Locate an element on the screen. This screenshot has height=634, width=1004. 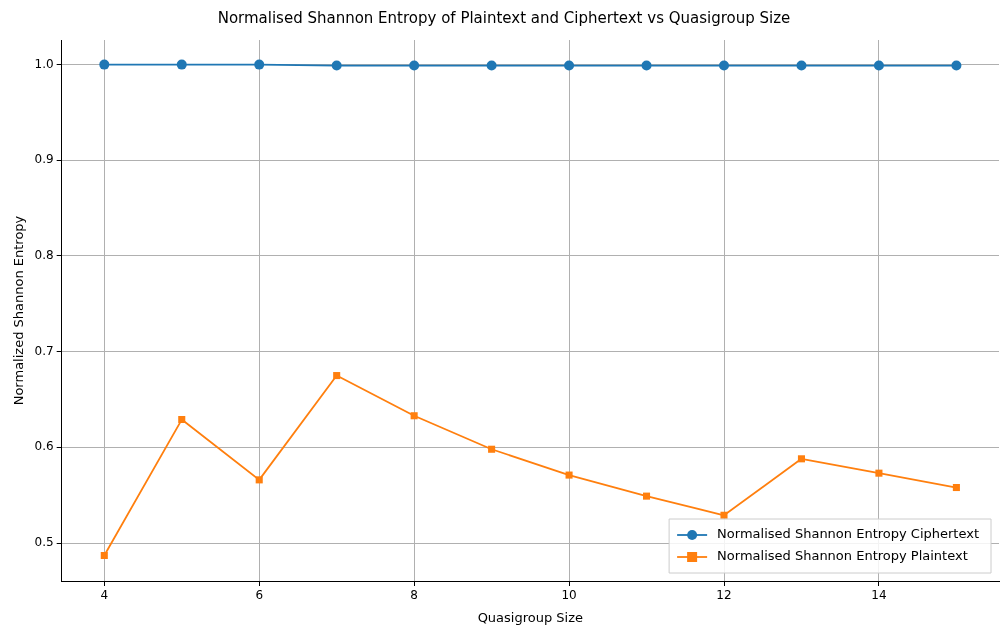
x-tick-label: 14 is located at coordinates (879, 595).